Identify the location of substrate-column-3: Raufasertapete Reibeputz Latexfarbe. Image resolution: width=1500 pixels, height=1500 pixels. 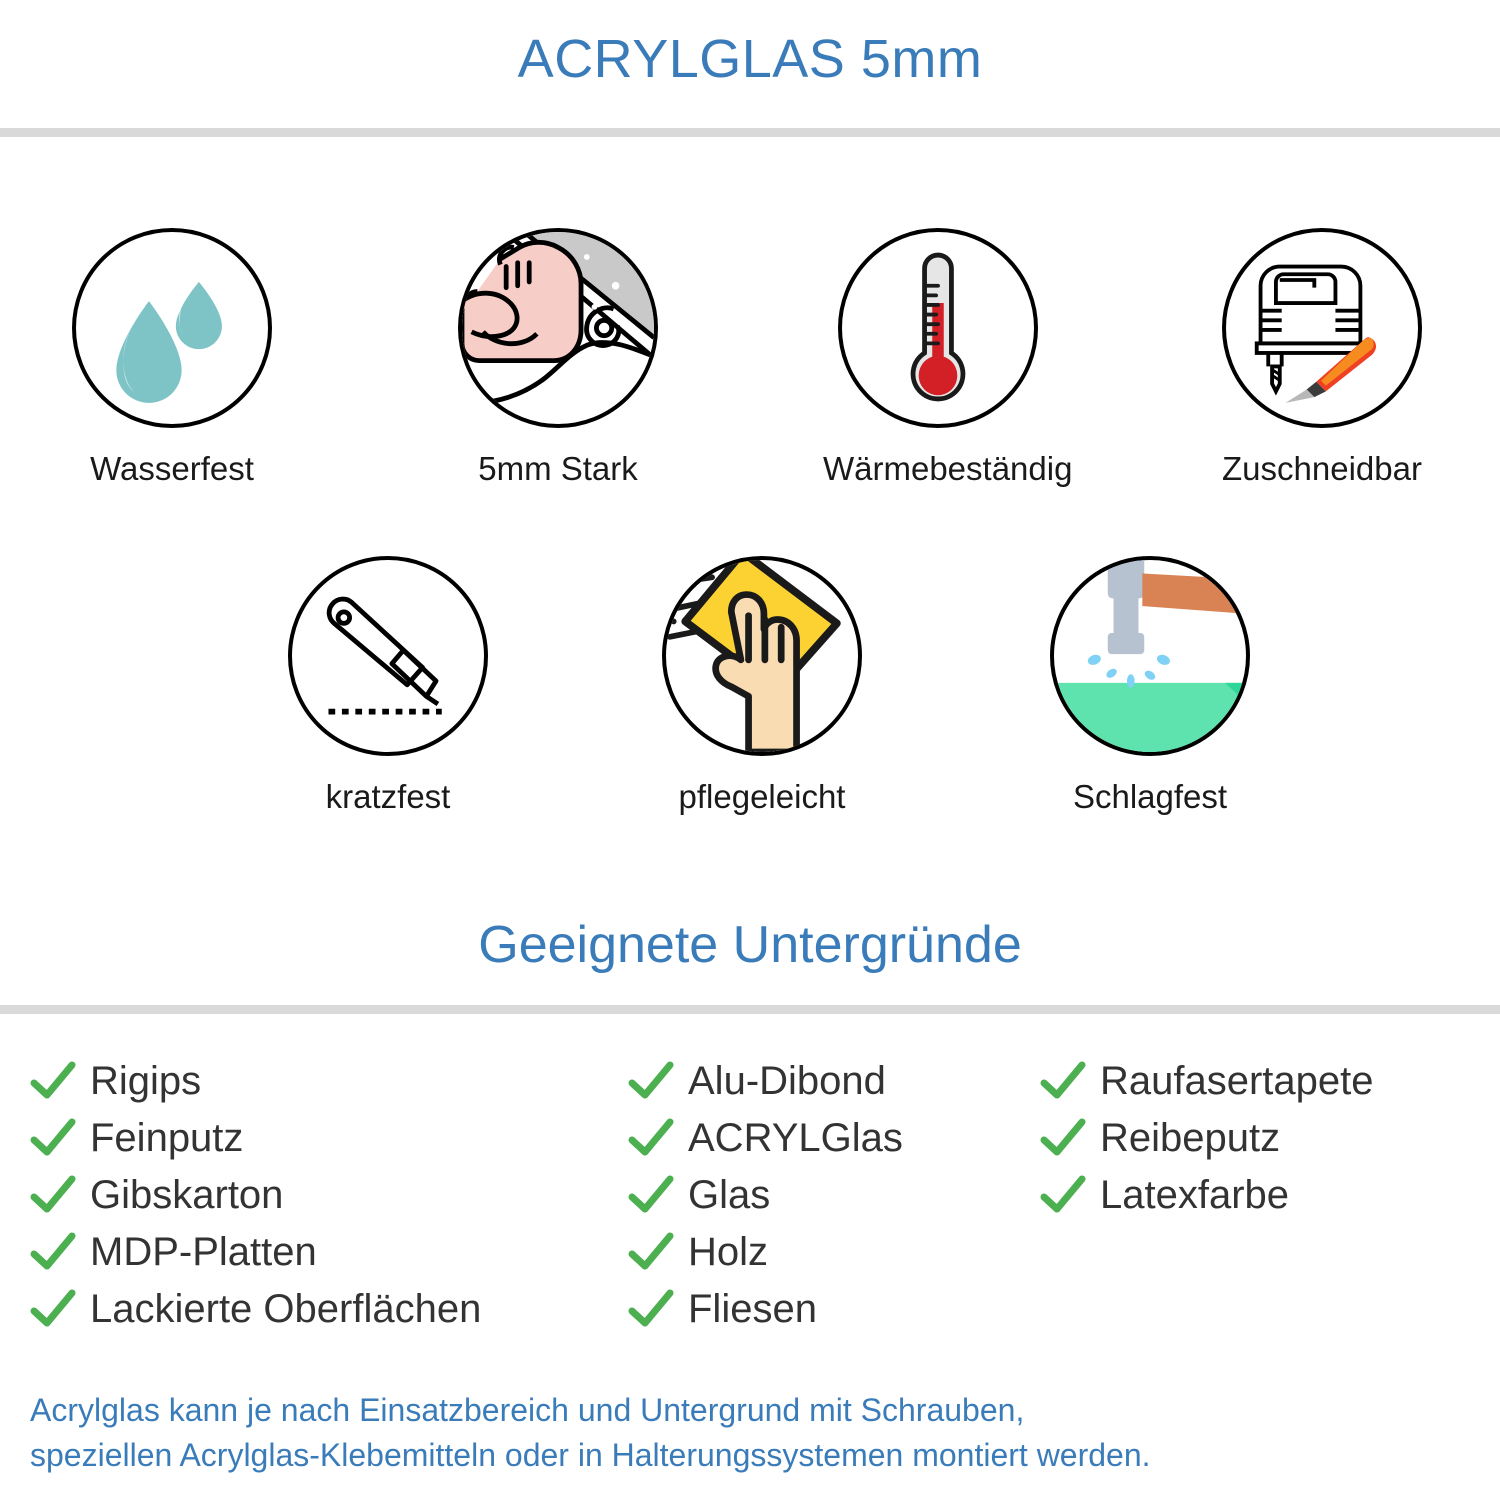
(1265, 1137).